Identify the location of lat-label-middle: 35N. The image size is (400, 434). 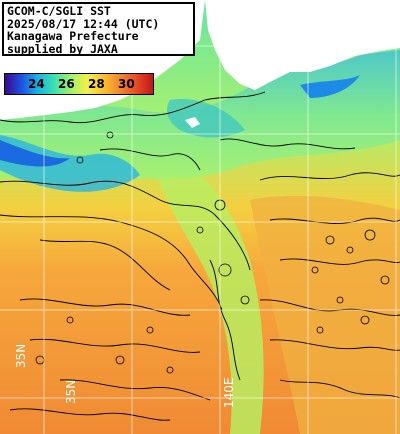
(71, 391).